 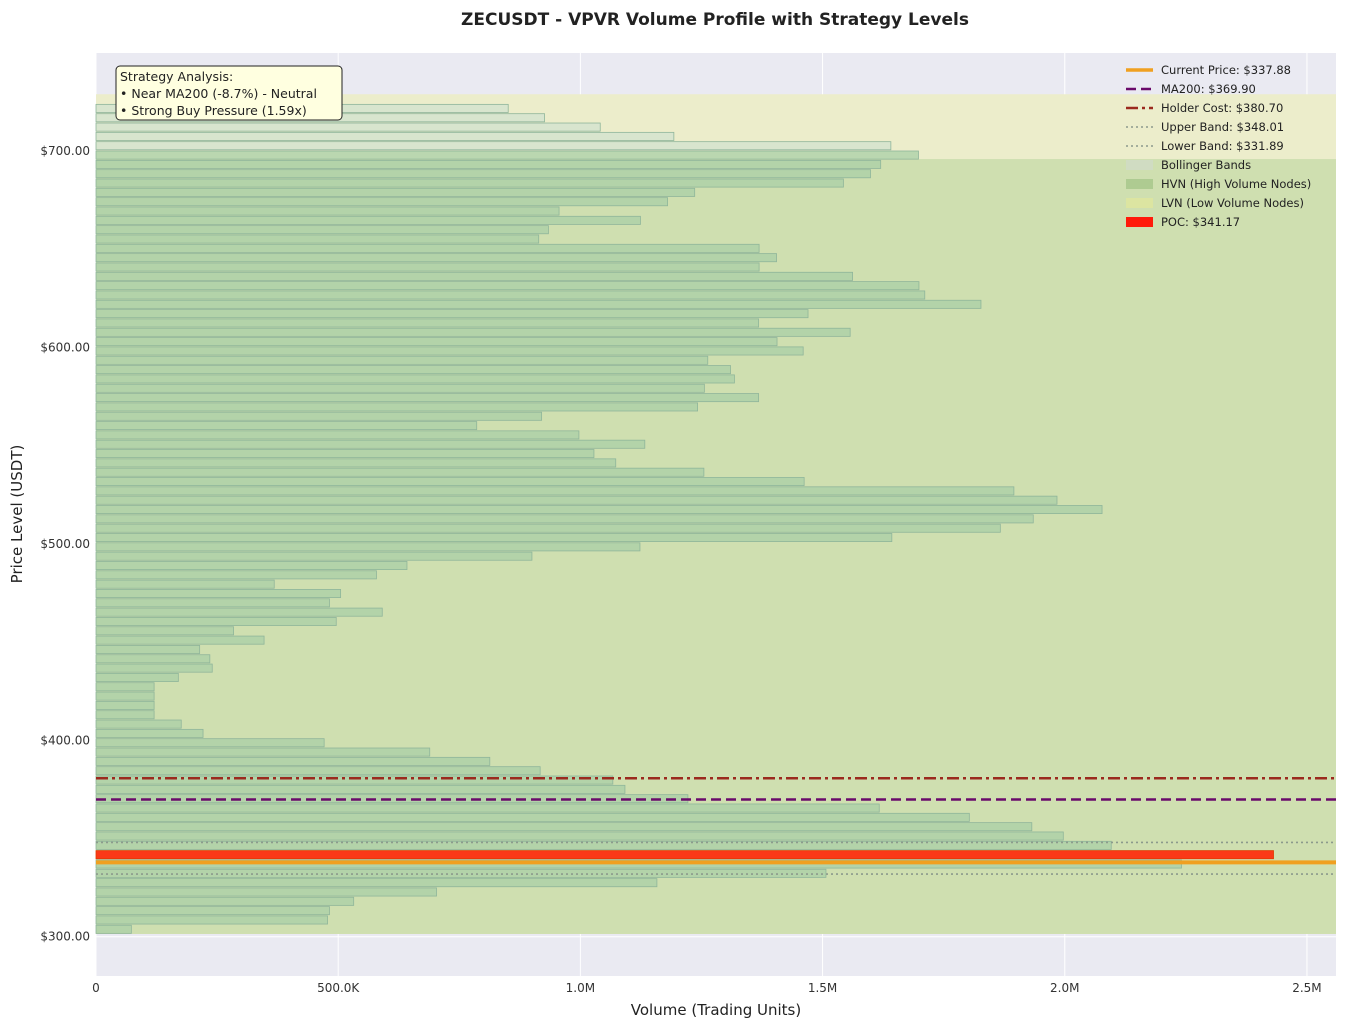 I want to click on y-tick-label: $700.00, so click(x=65, y=151).